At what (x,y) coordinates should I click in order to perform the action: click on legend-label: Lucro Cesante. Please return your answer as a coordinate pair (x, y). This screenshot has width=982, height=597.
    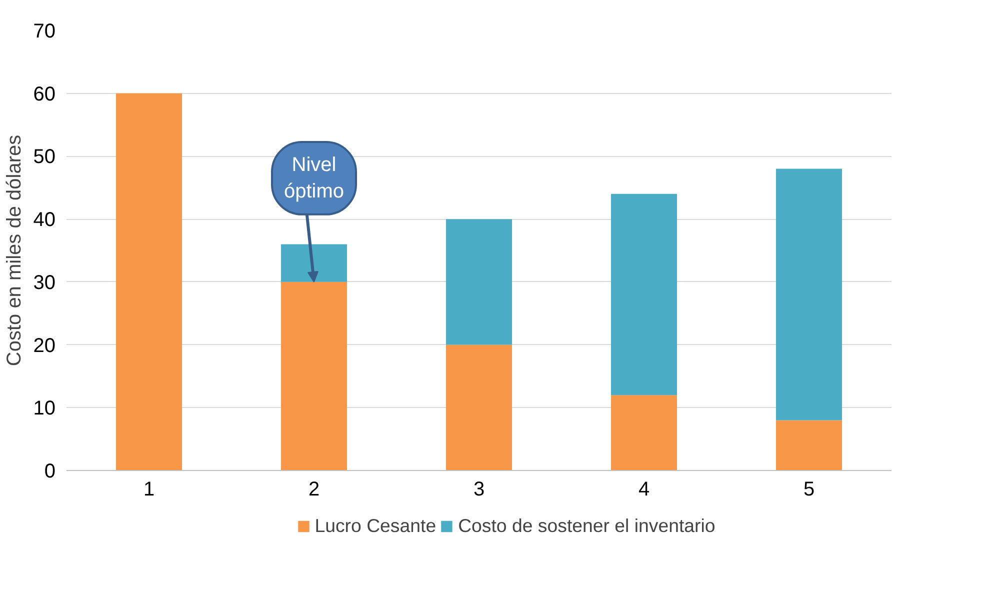
    Looking at the image, I should click on (375, 525).